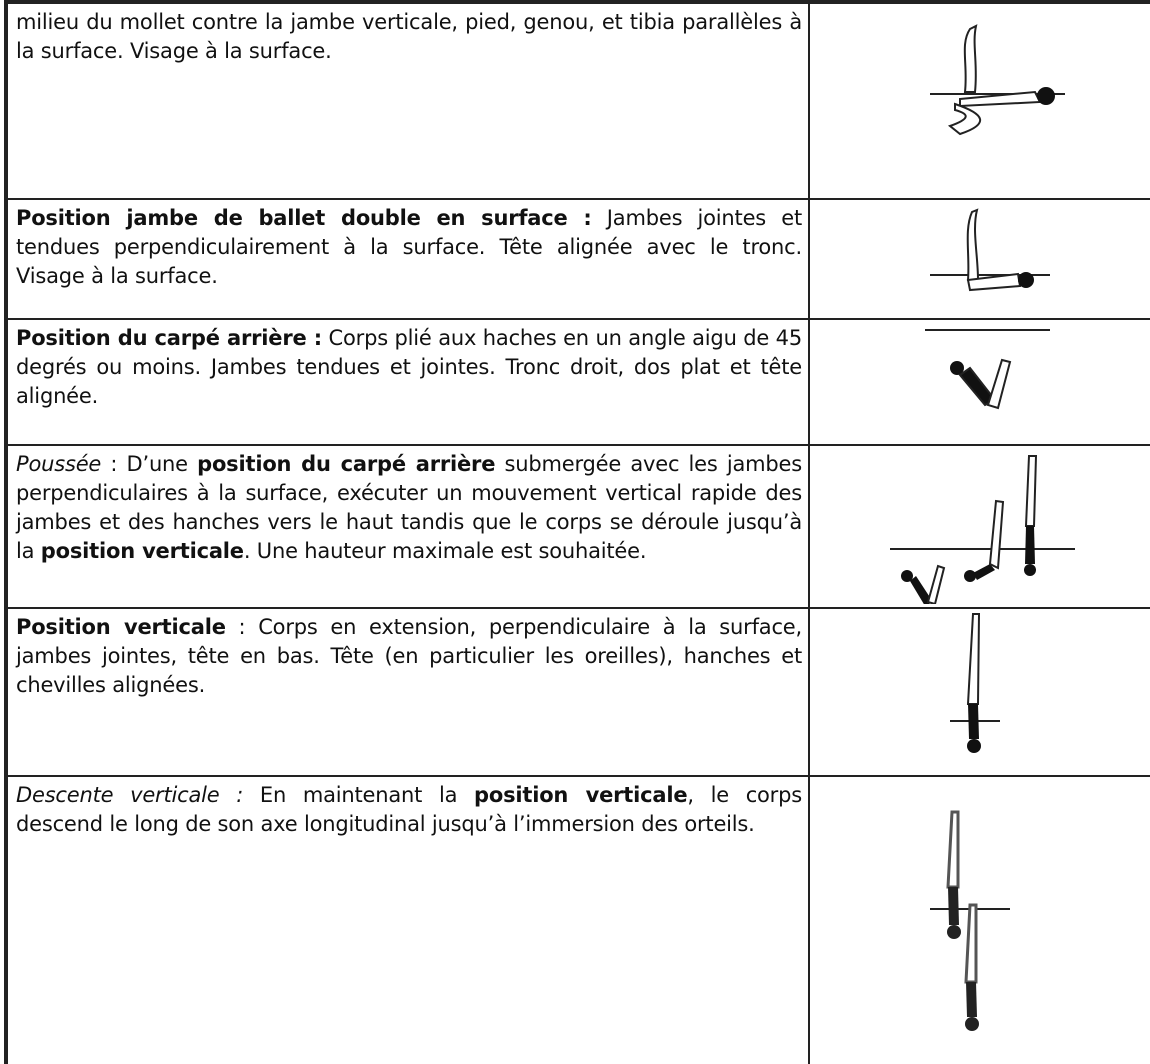 The height and width of the screenshot is (1064, 1150). Describe the element at coordinates (169, 338) in the screenshot. I see `text-bold: Position du carpé arrière :` at that location.